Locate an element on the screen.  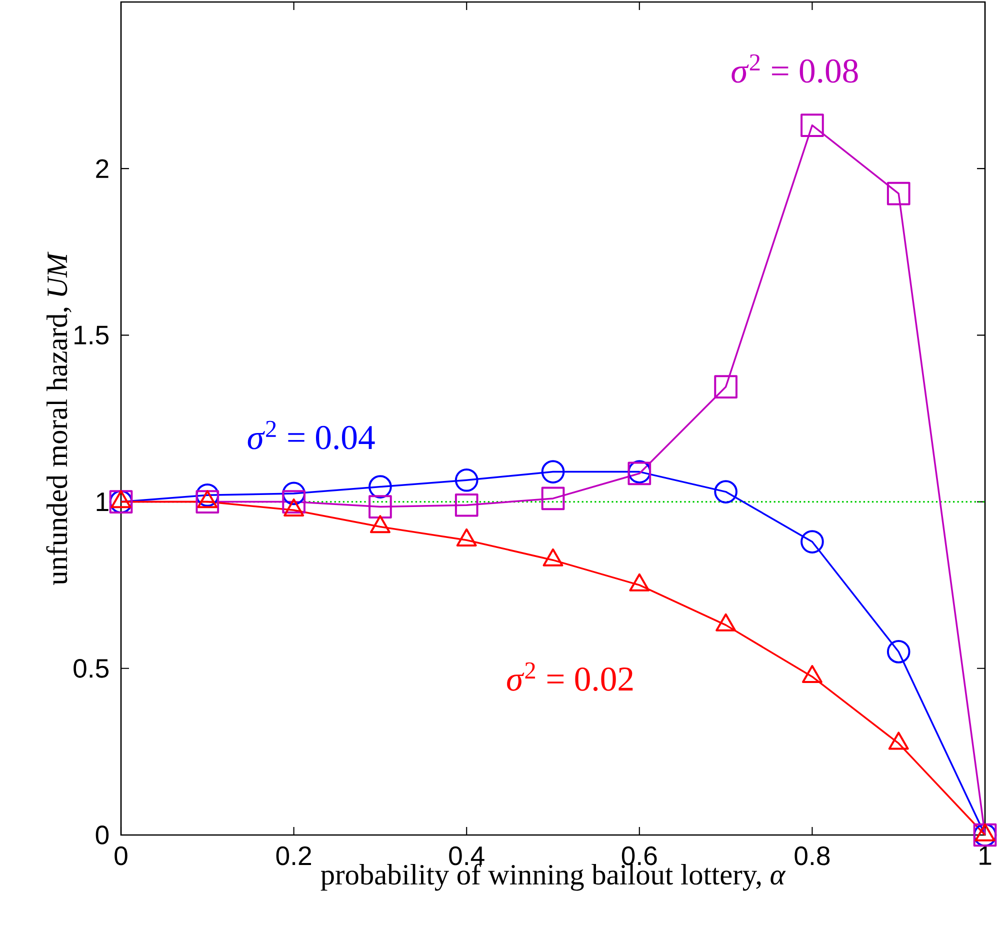
x-tick-label: 1 is located at coordinates (986, 855).